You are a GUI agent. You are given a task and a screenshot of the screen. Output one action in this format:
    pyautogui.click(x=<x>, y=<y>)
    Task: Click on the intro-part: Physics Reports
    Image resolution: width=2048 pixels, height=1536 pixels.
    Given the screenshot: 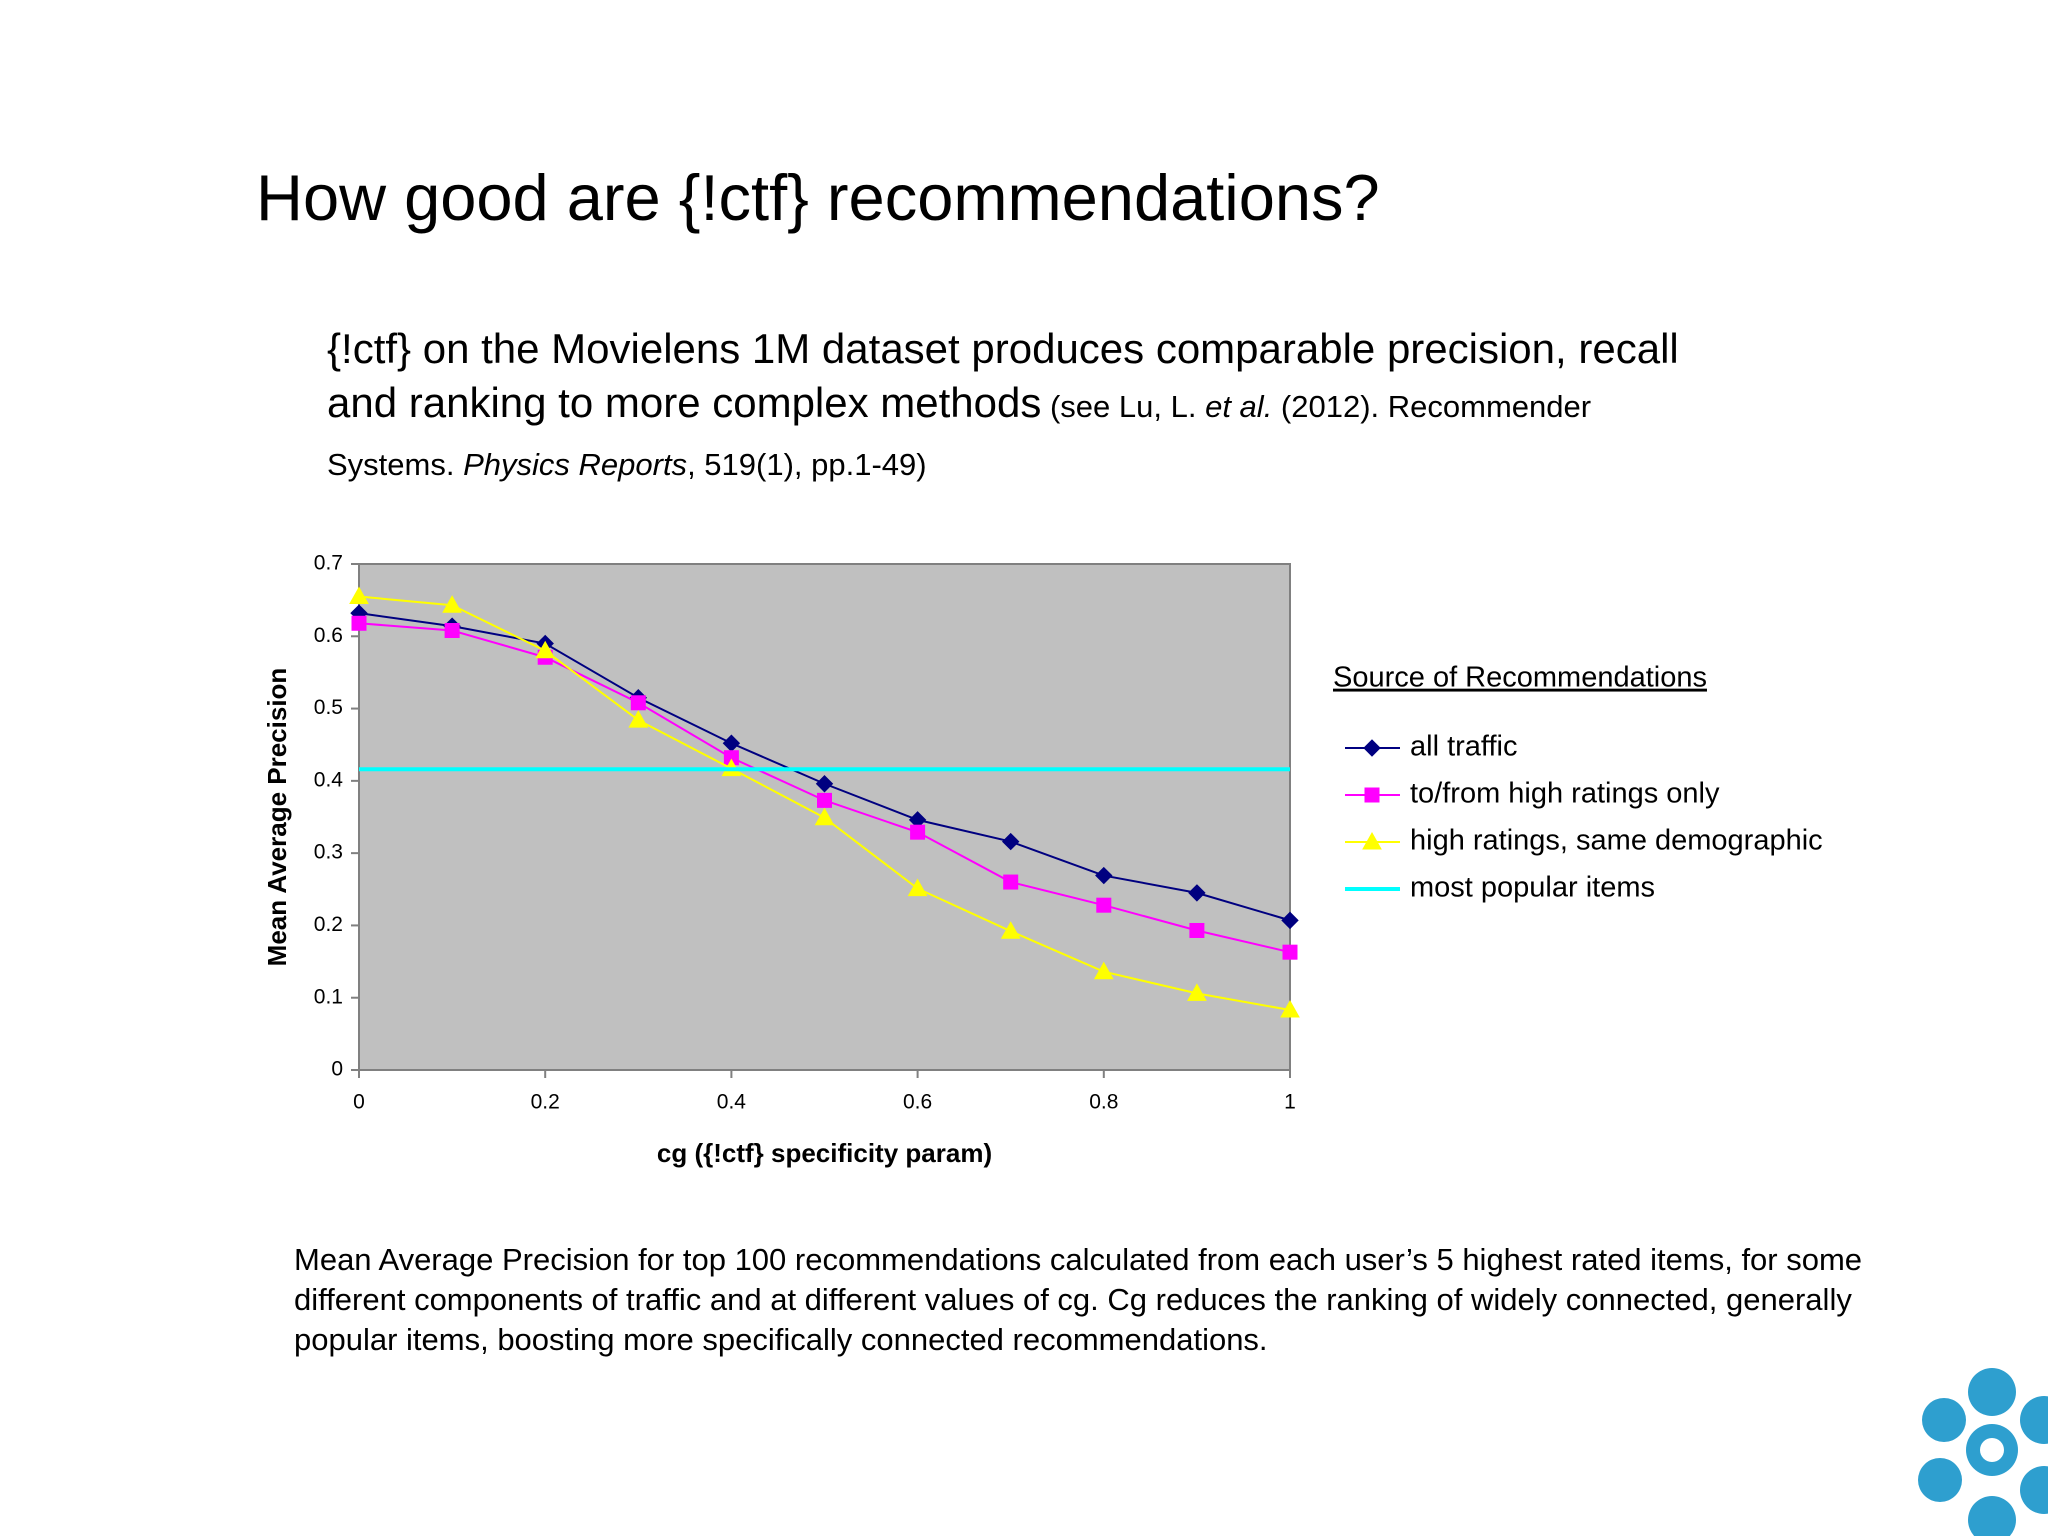 What is the action you would take?
    pyautogui.click(x=575, y=464)
    